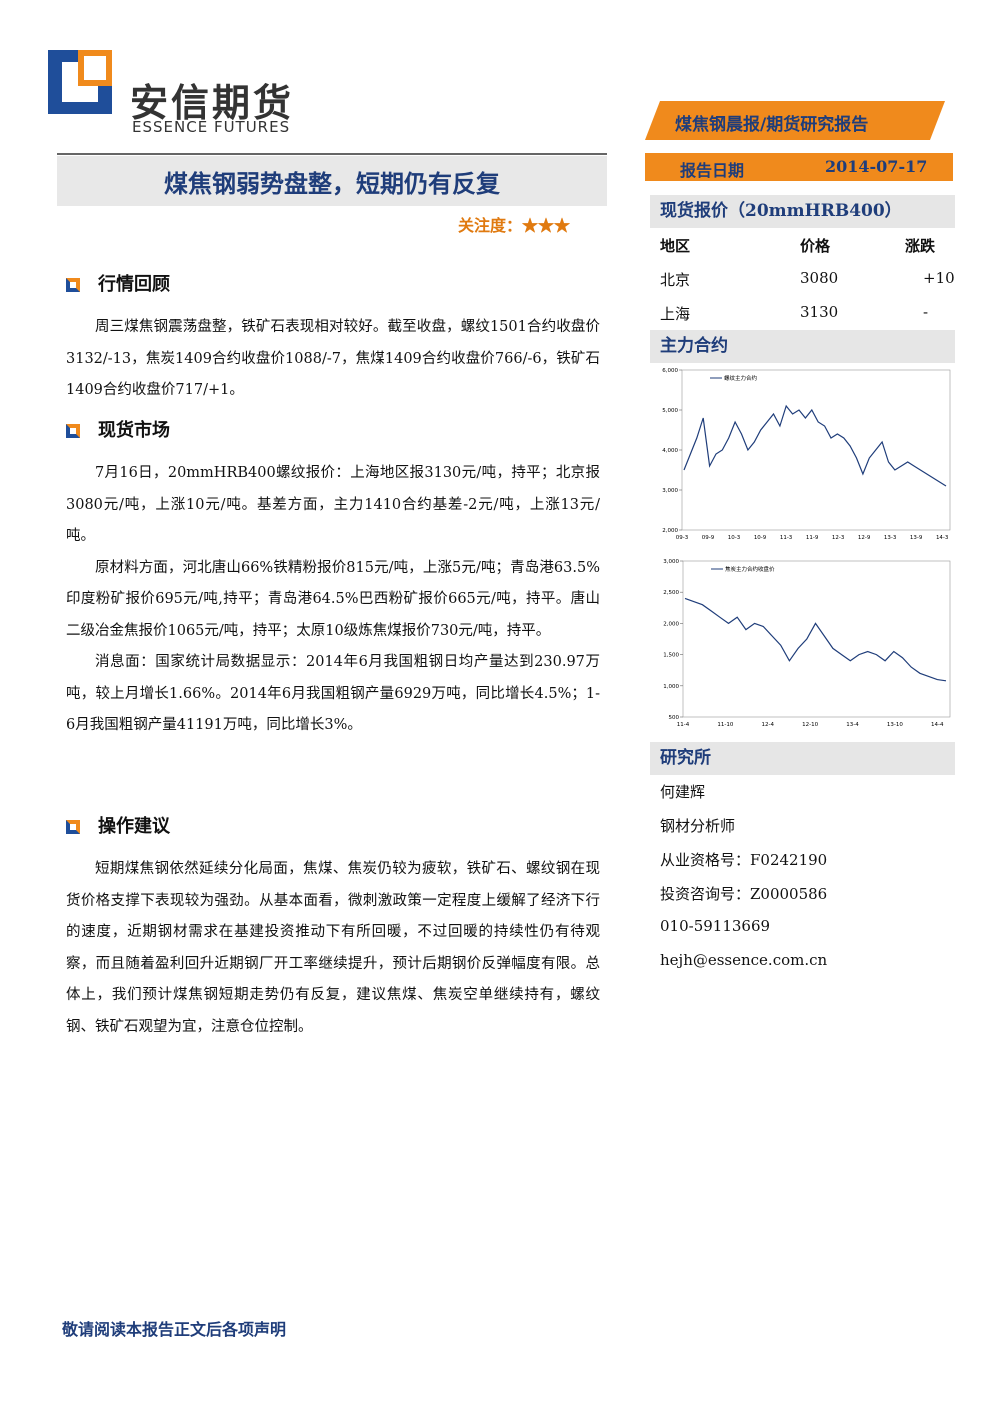 This screenshot has height=1403, width=992. Describe the element at coordinates (741, 378) in the screenshot. I see `legend-label: 螺纹主力合约` at that location.